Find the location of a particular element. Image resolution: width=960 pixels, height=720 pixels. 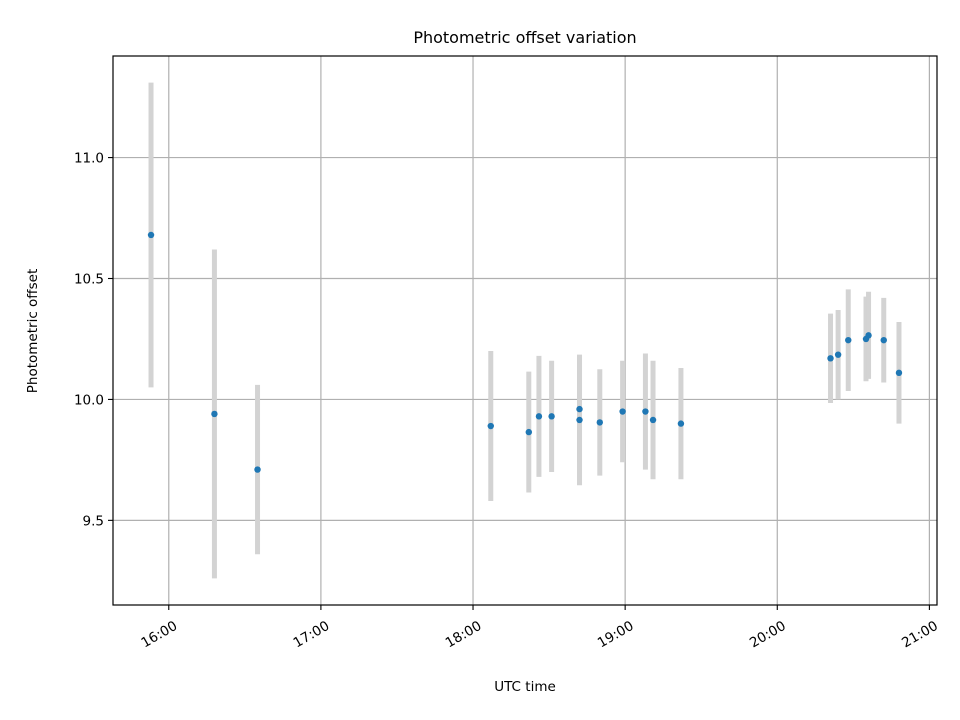

y-tick-label: 11.0 is located at coordinates (89, 159).